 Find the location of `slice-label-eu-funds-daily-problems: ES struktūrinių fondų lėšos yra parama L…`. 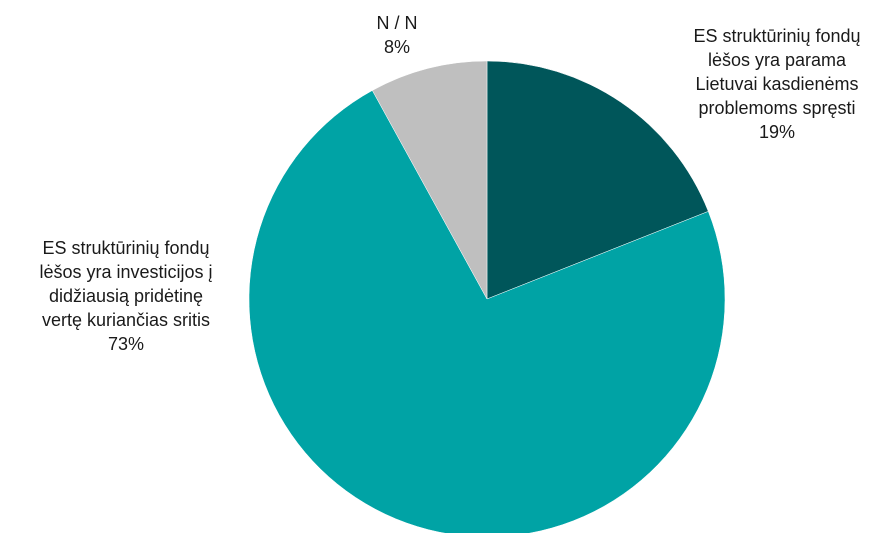

slice-label-eu-funds-daily-problems: ES struktūrinių fondų lėšos yra parama L… is located at coordinates (777, 84).